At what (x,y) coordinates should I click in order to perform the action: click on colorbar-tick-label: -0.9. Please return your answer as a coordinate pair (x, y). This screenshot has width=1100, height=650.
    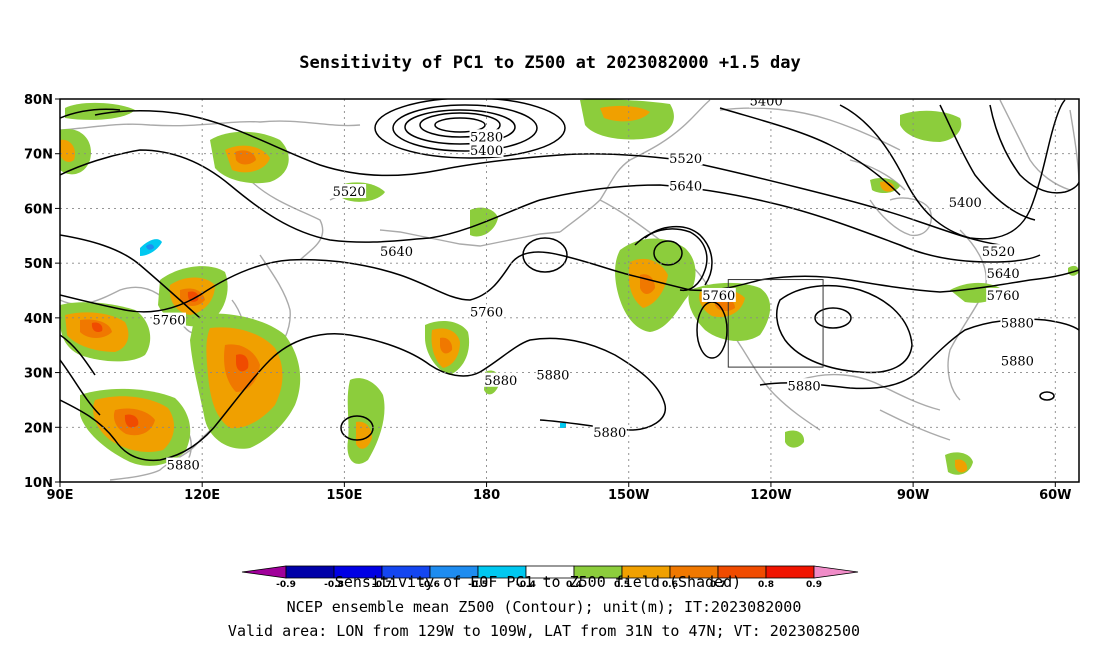
    Looking at the image, I should click on (286, 585).